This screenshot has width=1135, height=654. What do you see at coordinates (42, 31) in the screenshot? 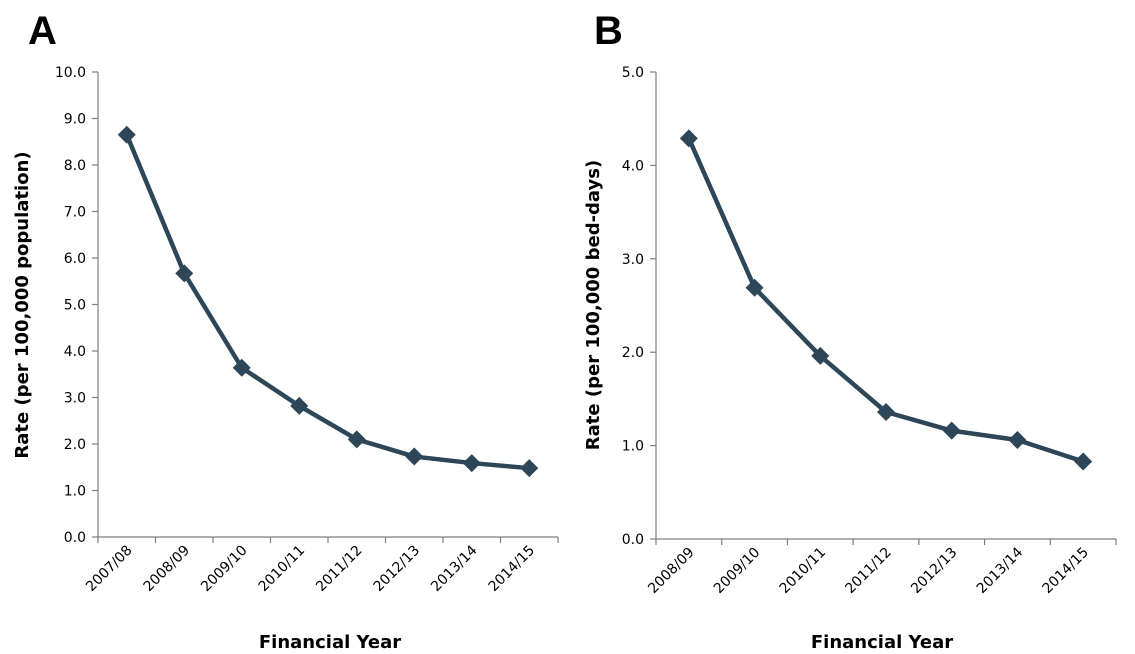
I see `panel-label-a: A` at bounding box center [42, 31].